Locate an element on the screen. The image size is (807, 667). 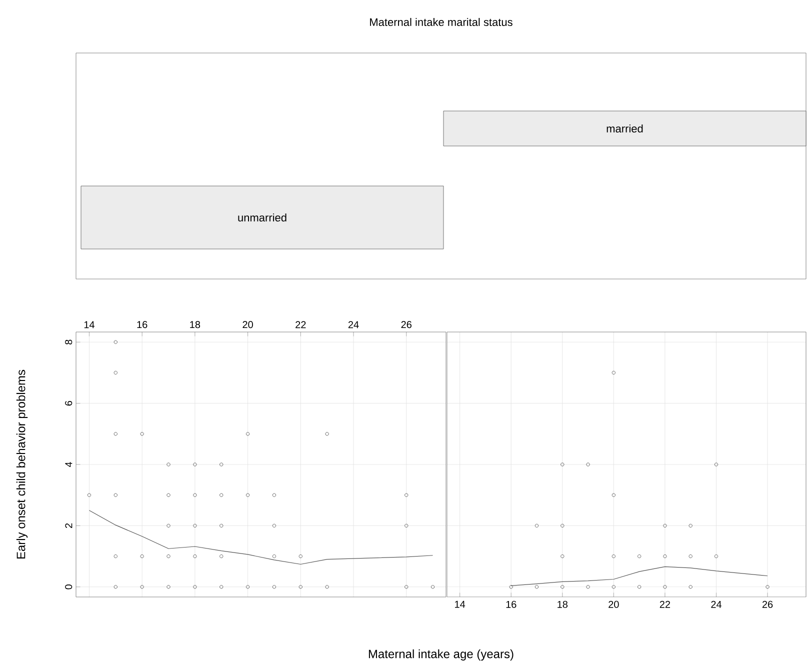
text: Maternal intake marital status is located at coordinates (441, 22).